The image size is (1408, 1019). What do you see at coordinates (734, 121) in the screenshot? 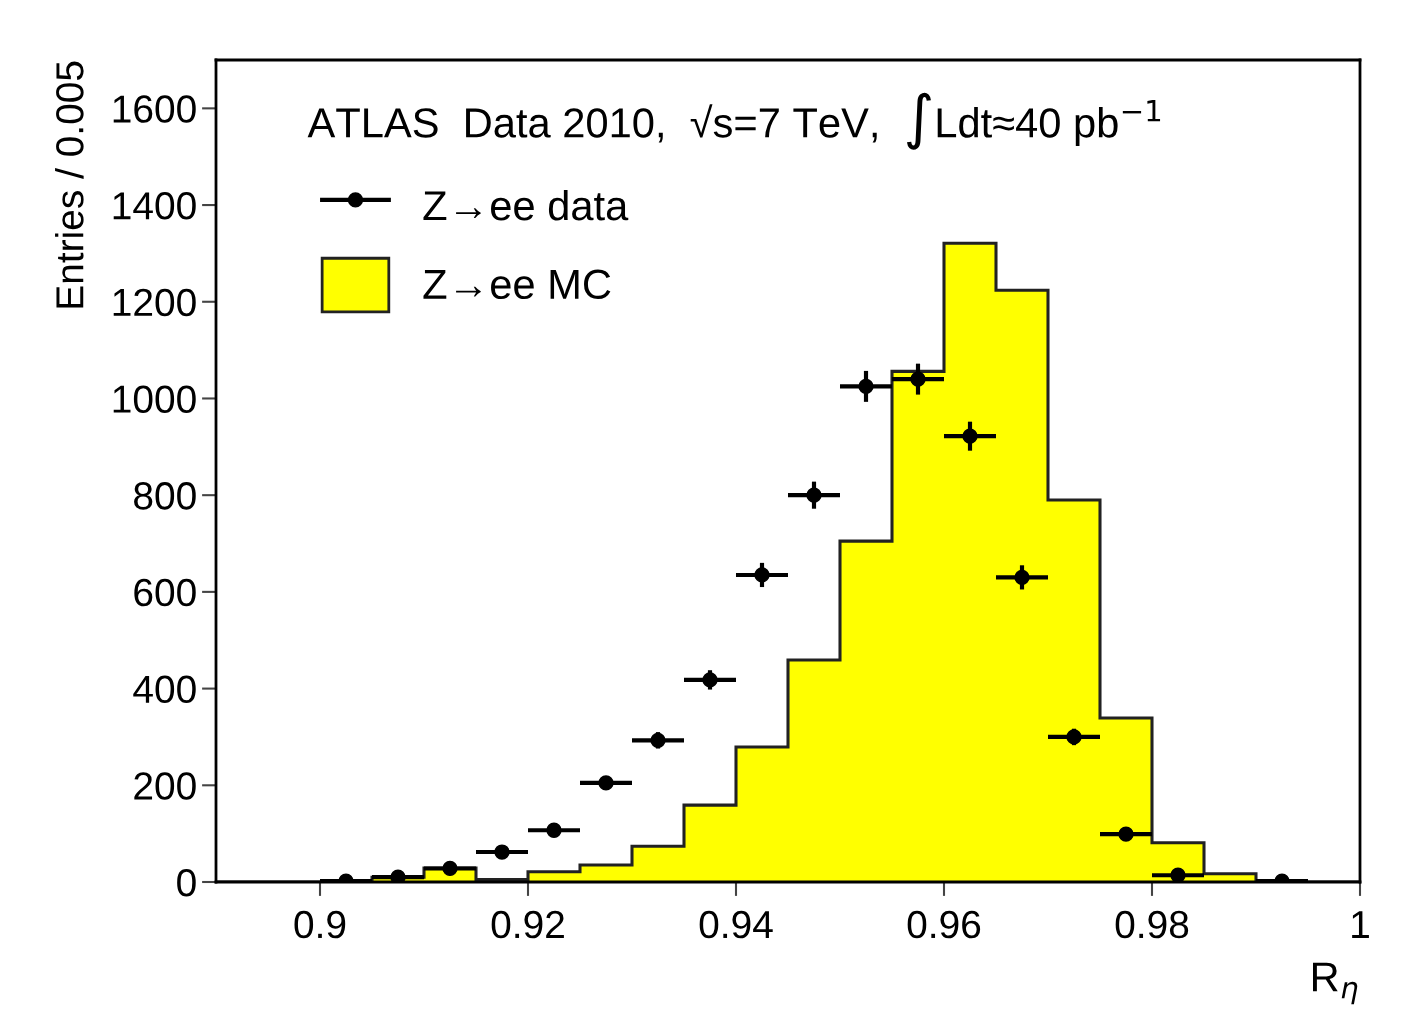
I see `text: ATLAS Data 2010, √s=7 TeV, ∫Ldt≈40 pb$^{−1}$` at bounding box center [734, 121].